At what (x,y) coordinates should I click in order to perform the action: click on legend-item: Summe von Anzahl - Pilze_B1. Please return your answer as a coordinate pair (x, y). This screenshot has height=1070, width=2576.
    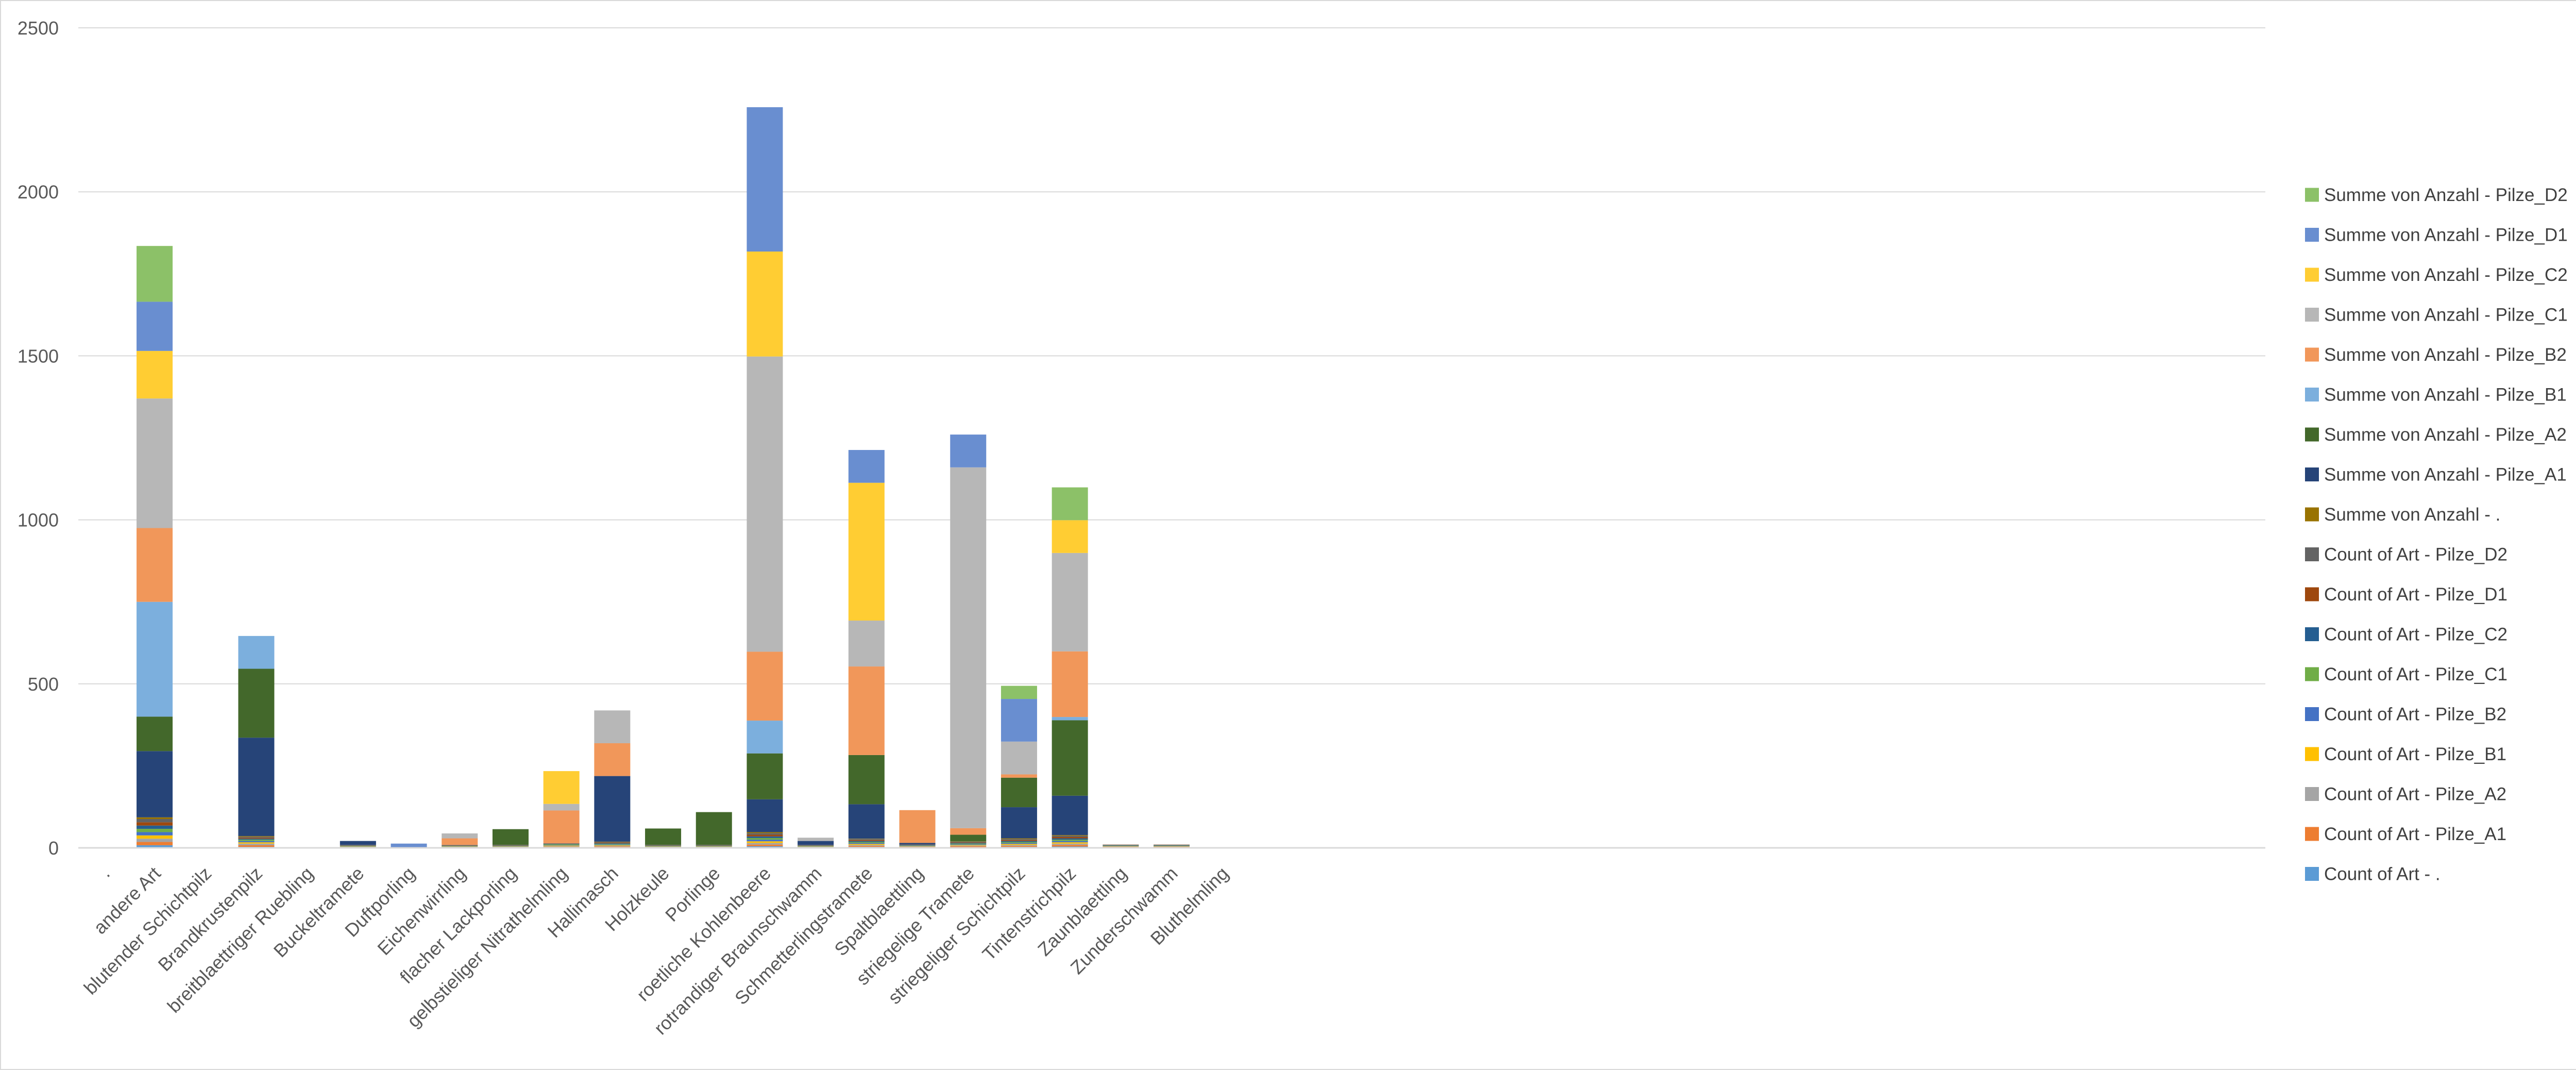
    Looking at the image, I should click on (2436, 395).